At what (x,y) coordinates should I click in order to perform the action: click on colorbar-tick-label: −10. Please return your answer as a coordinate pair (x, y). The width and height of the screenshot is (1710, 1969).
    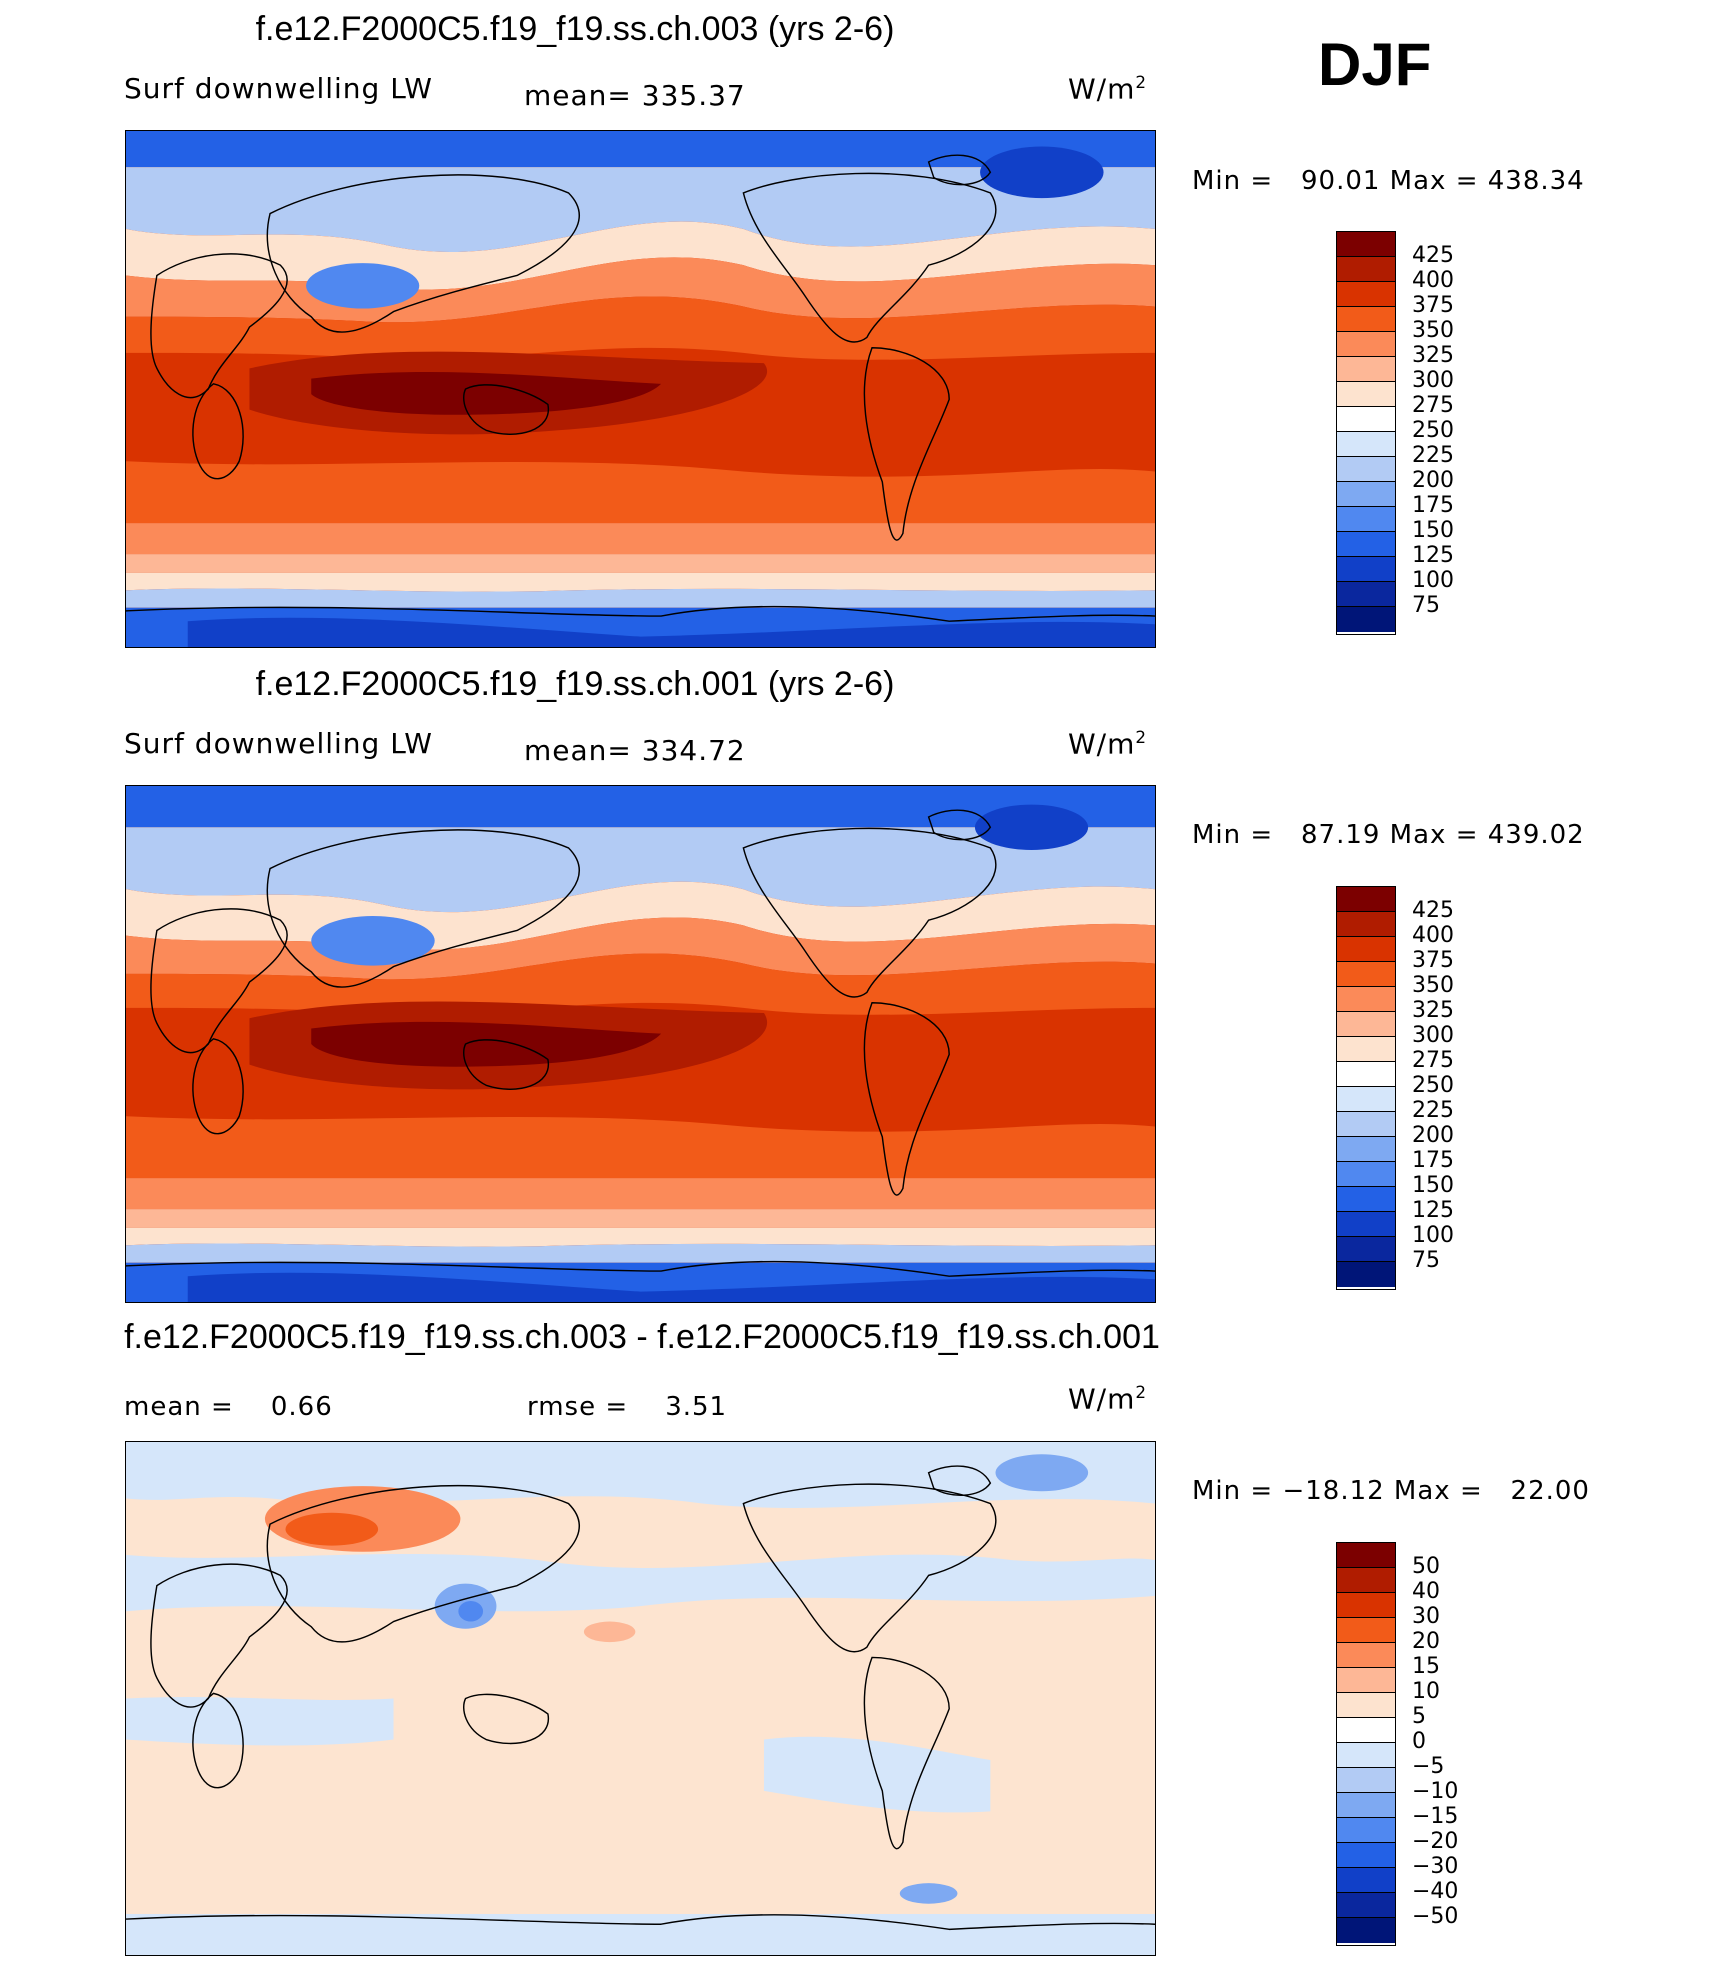
    Looking at the image, I should click on (1435, 1791).